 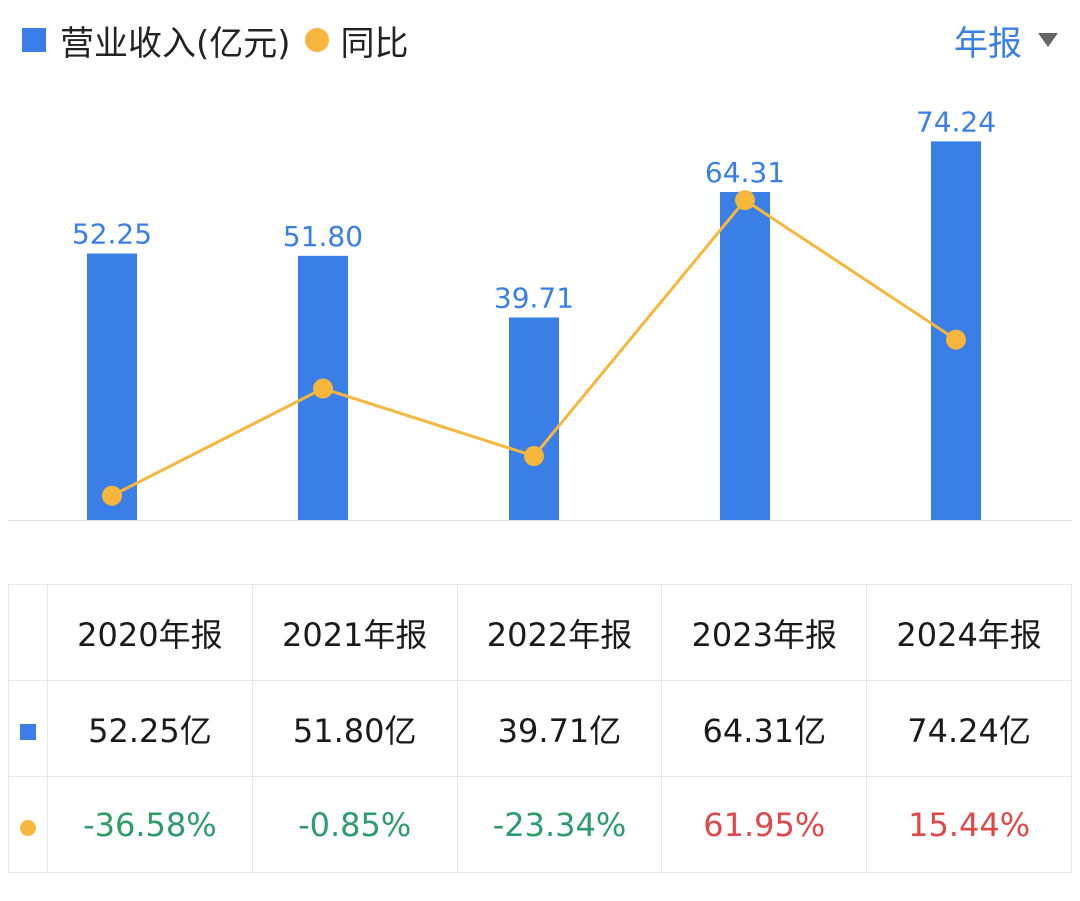 I want to click on yoy-cell: -0.85%, so click(x=354, y=824).